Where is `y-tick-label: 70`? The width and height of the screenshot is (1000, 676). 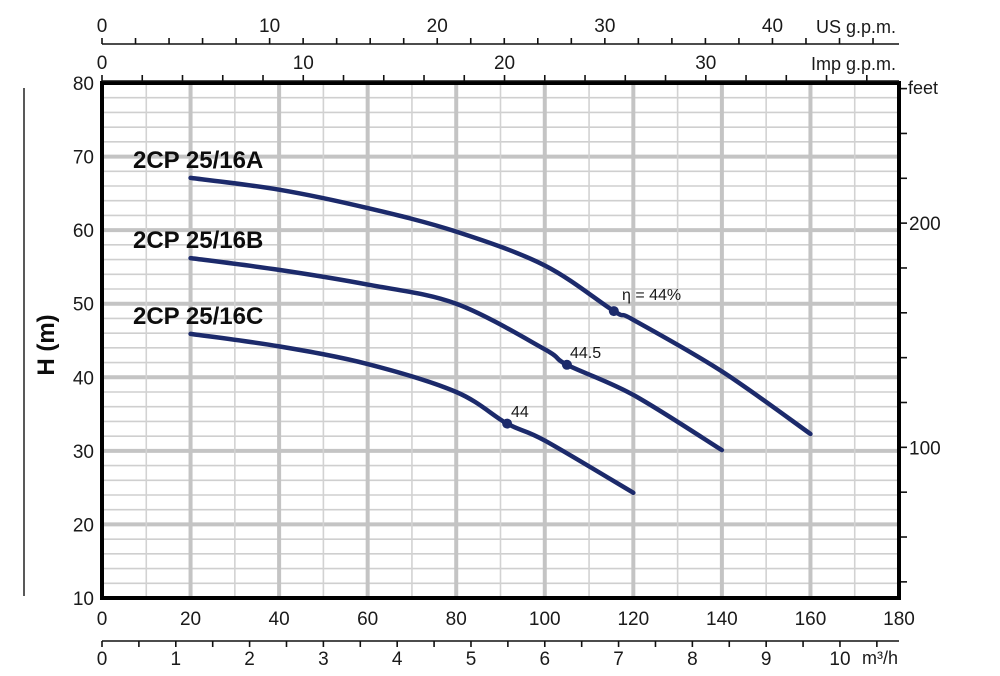 y-tick-label: 70 is located at coordinates (83, 158).